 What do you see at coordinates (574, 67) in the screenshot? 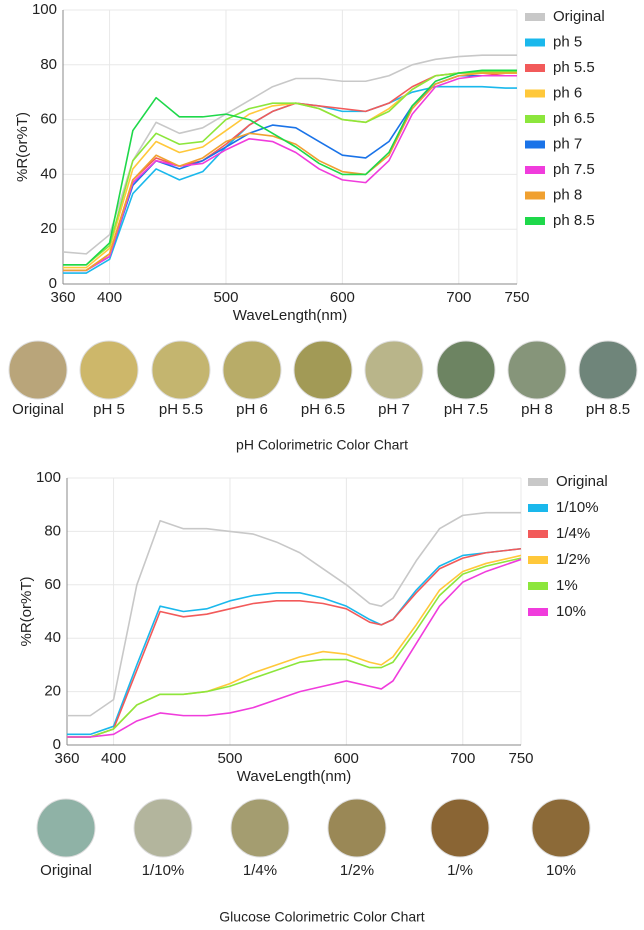
I see `legend-label: ph 5.5` at bounding box center [574, 67].